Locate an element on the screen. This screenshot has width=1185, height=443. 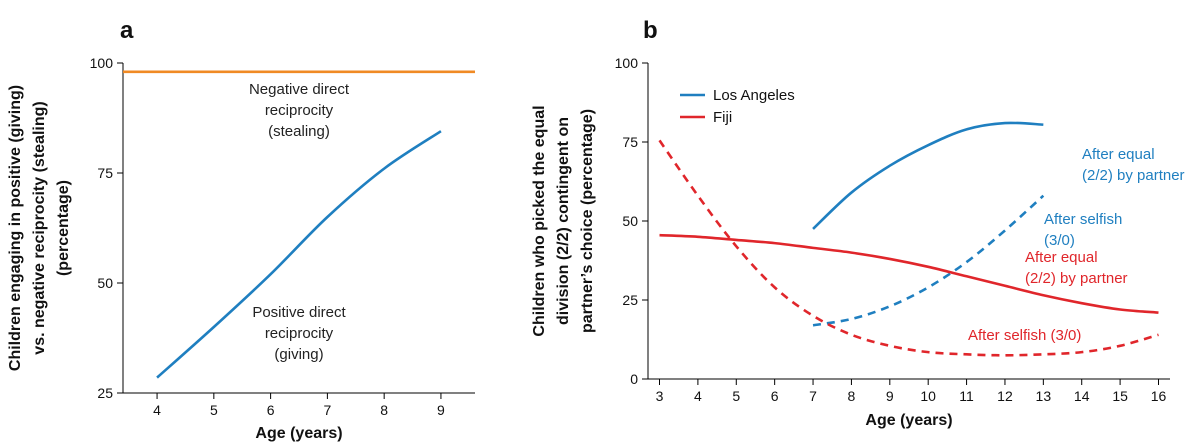
legend-label: Fiji is located at coordinates (722, 117).